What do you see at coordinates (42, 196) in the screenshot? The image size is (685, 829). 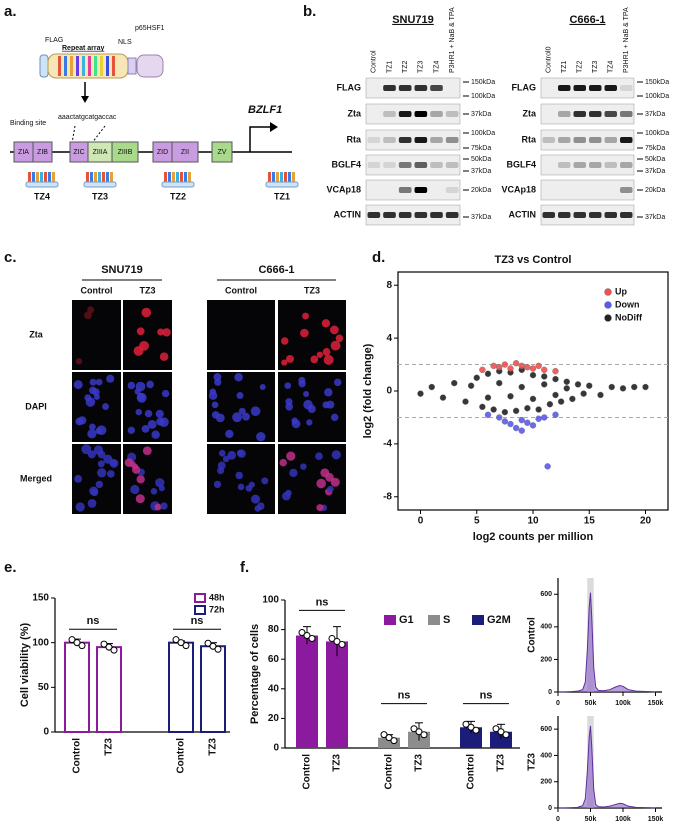 I see `target-label: TZ4` at bounding box center [42, 196].